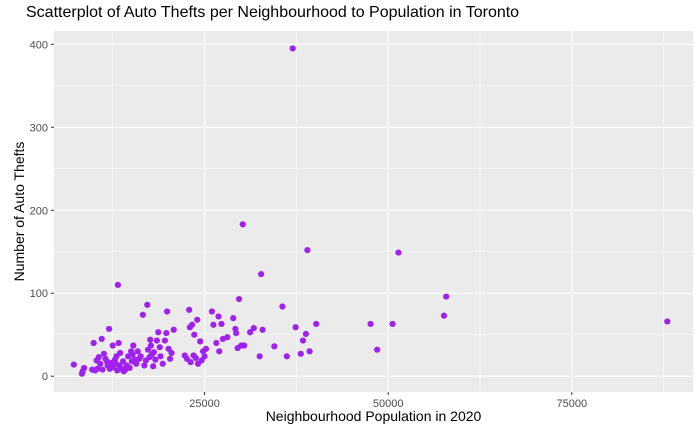  Describe the element at coordinates (39, 128) in the screenshot. I see `y-tick-label: 300` at that location.